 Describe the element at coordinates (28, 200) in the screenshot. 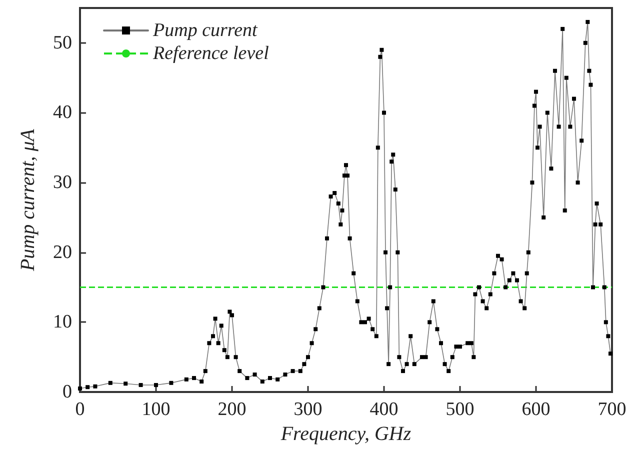

I see `y-axis-title: Pump current, μA` at that location.